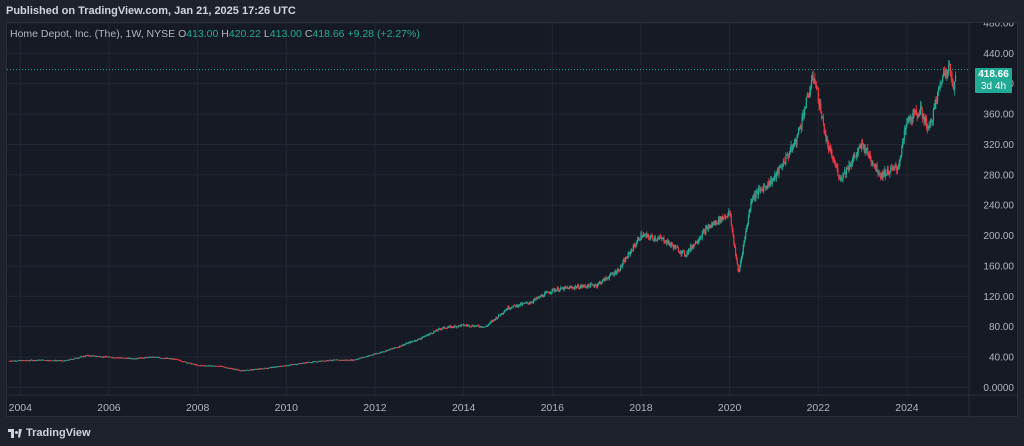 The width and height of the screenshot is (1024, 446). What do you see at coordinates (198, 408) in the screenshot?
I see `x-tick-label: 2008` at bounding box center [198, 408].